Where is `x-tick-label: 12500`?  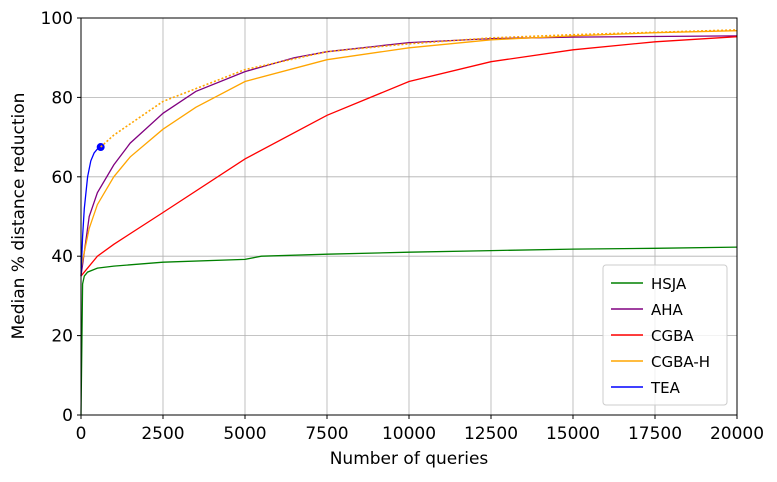 x-tick-label: 12500 is located at coordinates (491, 434).